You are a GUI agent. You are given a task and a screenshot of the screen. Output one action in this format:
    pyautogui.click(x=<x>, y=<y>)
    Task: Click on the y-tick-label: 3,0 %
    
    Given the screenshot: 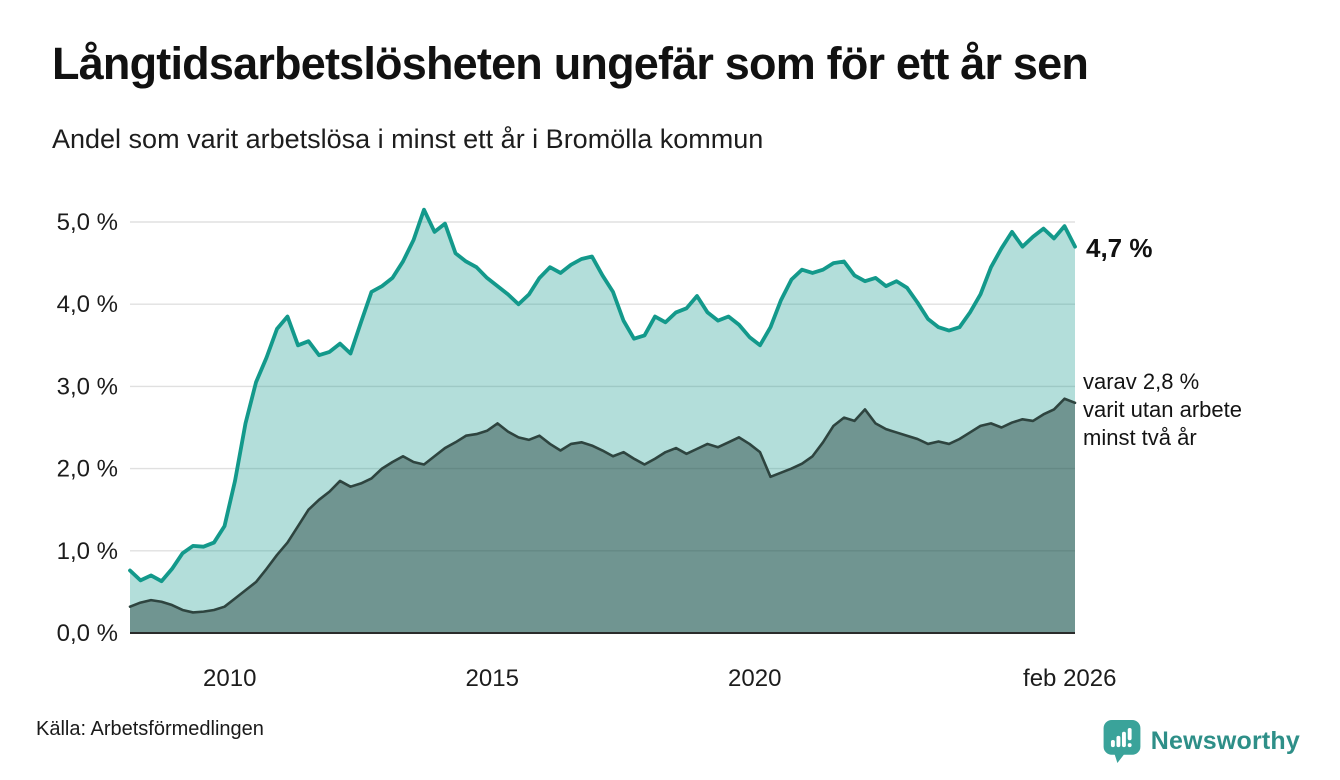 What is the action you would take?
    pyautogui.click(x=87, y=386)
    